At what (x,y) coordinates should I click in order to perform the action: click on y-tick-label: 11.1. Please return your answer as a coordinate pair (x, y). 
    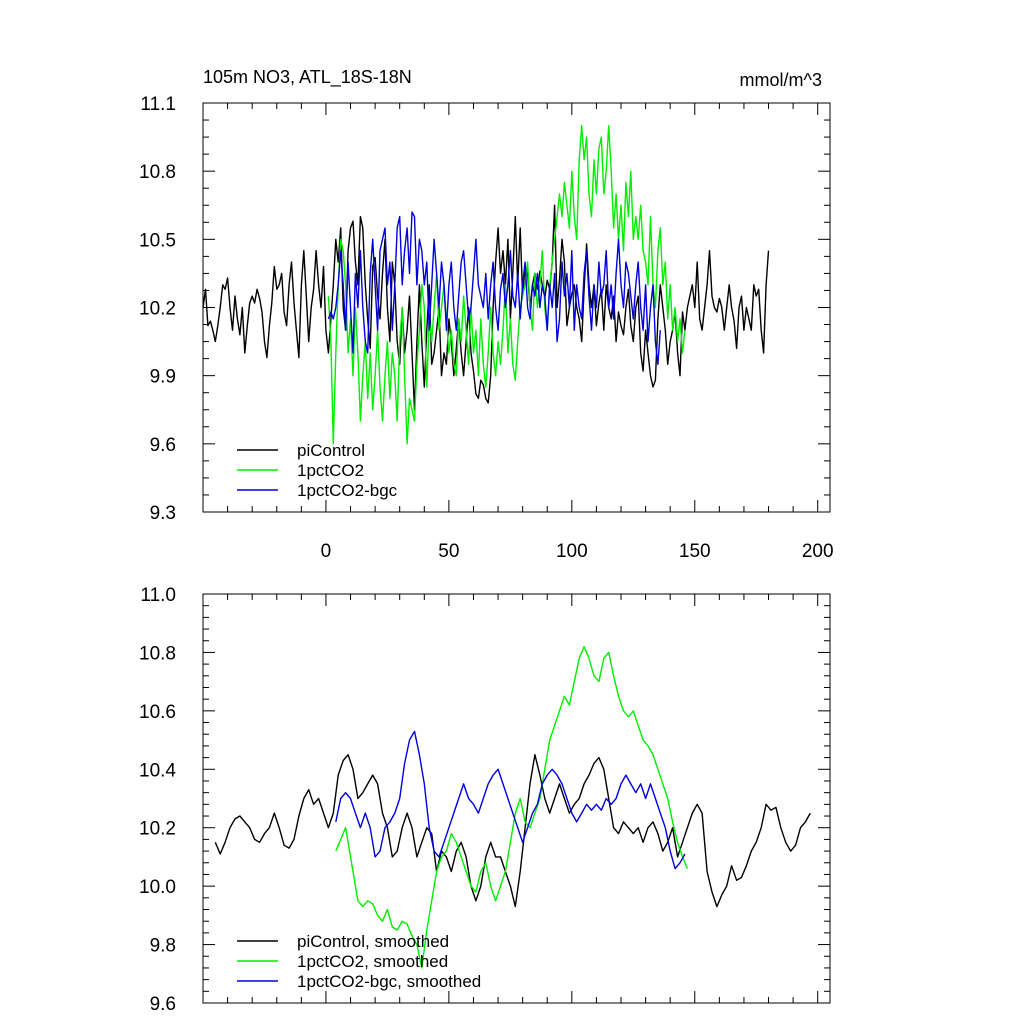
    Looking at the image, I should click on (158, 104).